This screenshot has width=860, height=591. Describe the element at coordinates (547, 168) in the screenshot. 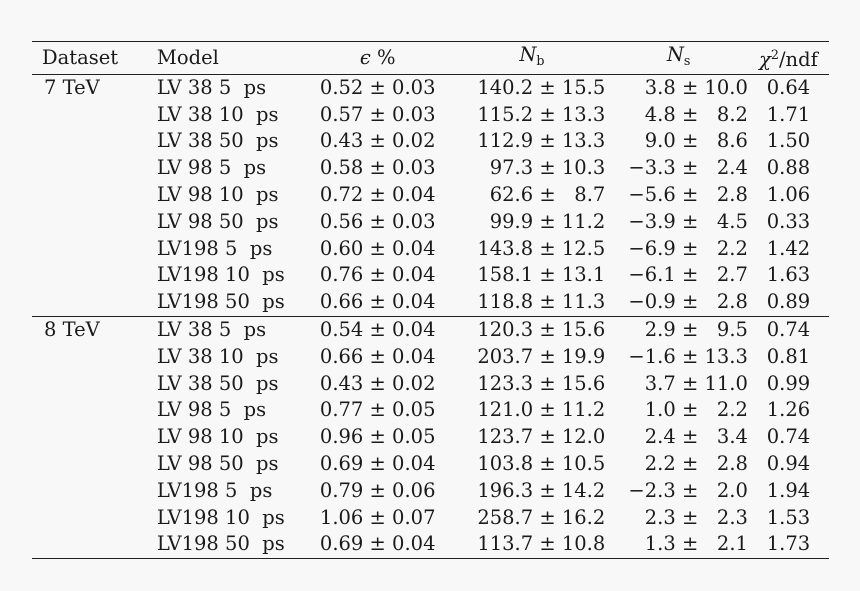

I see `cell-nb: 97.3 ± 10.3` at that location.